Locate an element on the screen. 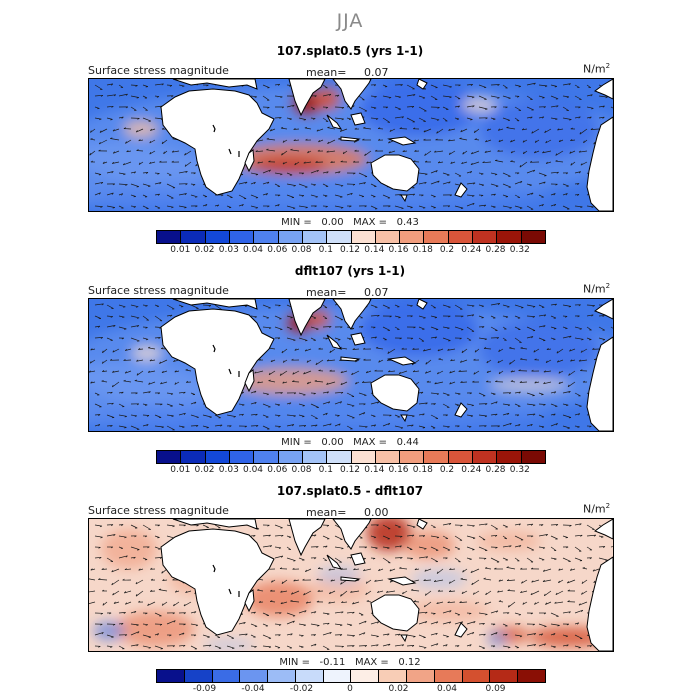  panel-3-mean-value: 0.00 is located at coordinates (376, 512).